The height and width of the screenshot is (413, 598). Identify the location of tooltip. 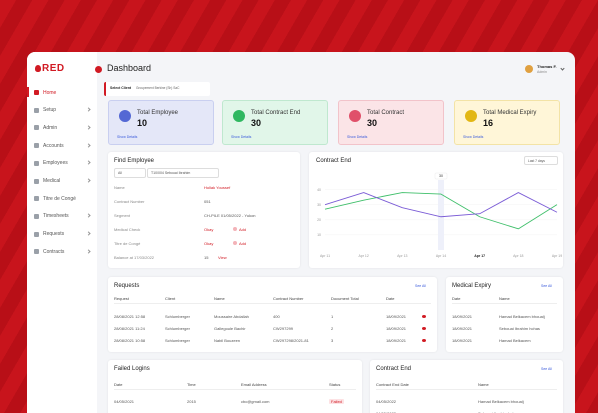
(441, 176).